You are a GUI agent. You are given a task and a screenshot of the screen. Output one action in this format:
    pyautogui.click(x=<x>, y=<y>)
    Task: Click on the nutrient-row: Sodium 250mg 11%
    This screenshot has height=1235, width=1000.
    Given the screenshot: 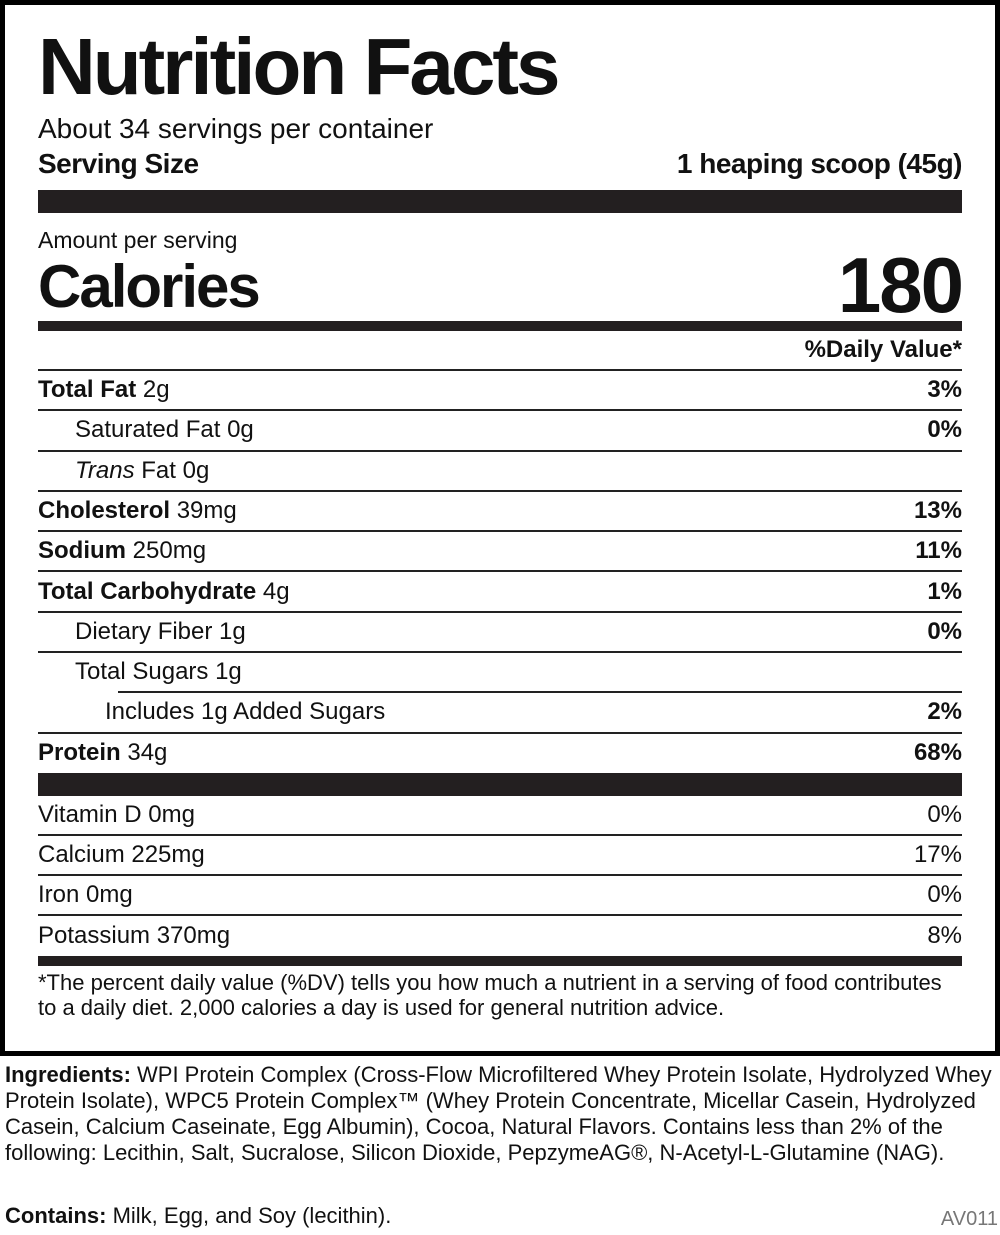 What is the action you would take?
    pyautogui.click(x=500, y=550)
    